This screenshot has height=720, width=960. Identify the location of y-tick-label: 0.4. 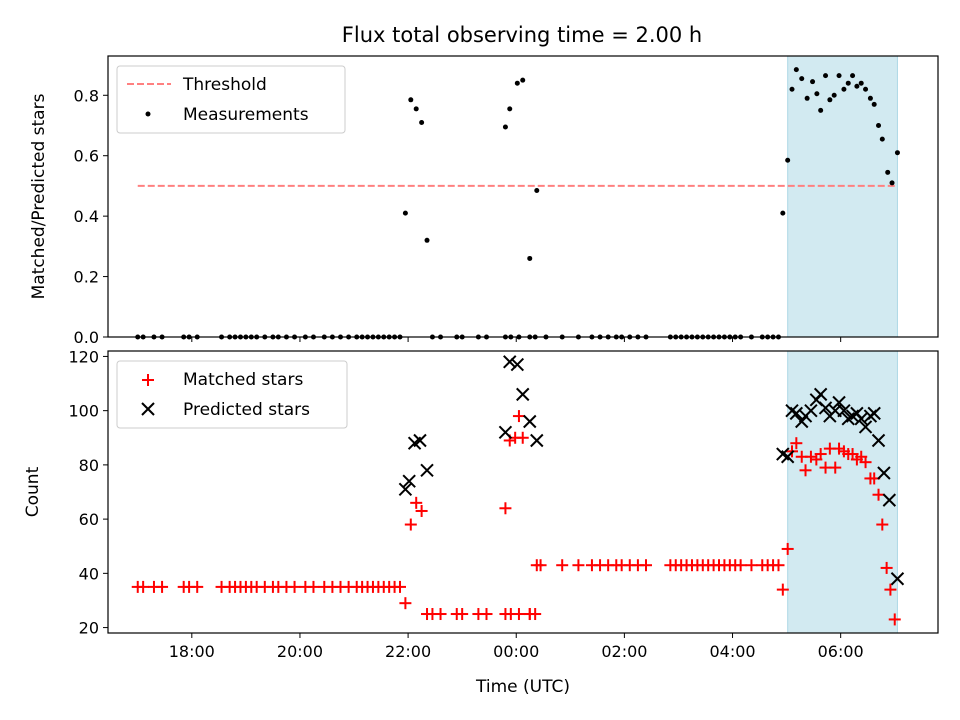
(86, 216).